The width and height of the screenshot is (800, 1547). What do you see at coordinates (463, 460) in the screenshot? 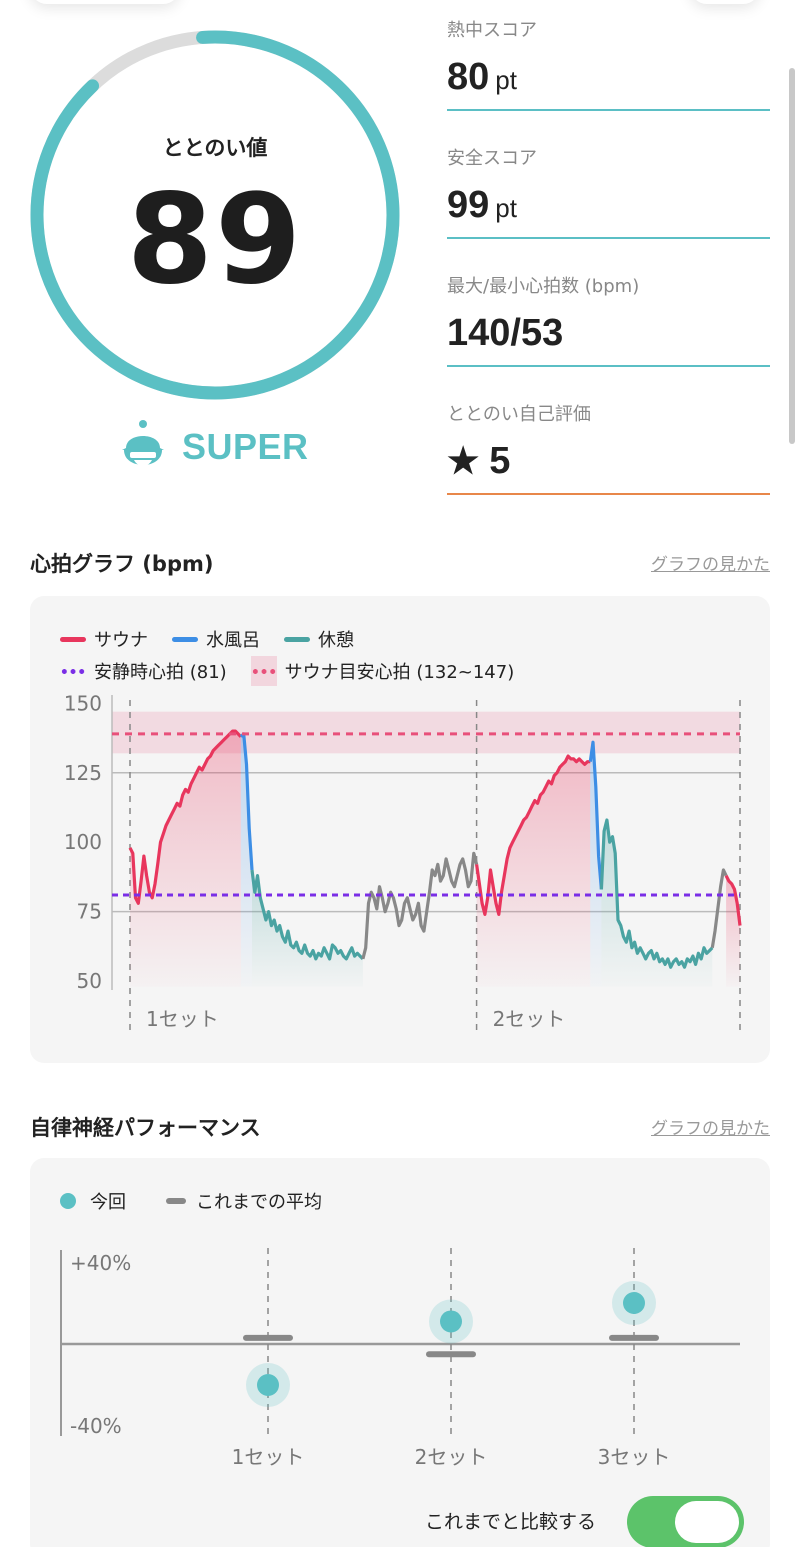
I see `star-icon: ★` at bounding box center [463, 460].